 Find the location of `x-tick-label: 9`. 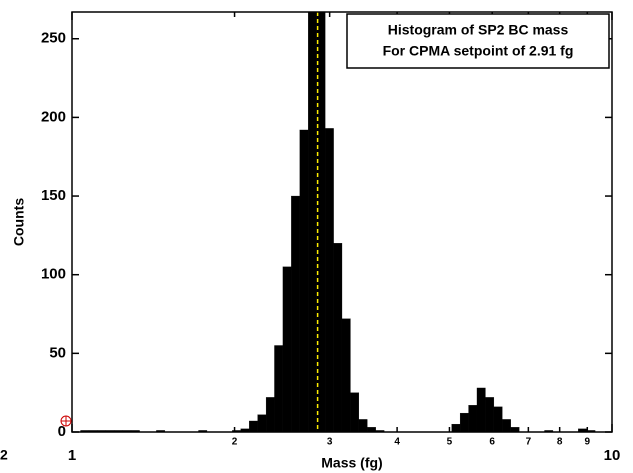

x-tick-label: 9 is located at coordinates (588, 442).